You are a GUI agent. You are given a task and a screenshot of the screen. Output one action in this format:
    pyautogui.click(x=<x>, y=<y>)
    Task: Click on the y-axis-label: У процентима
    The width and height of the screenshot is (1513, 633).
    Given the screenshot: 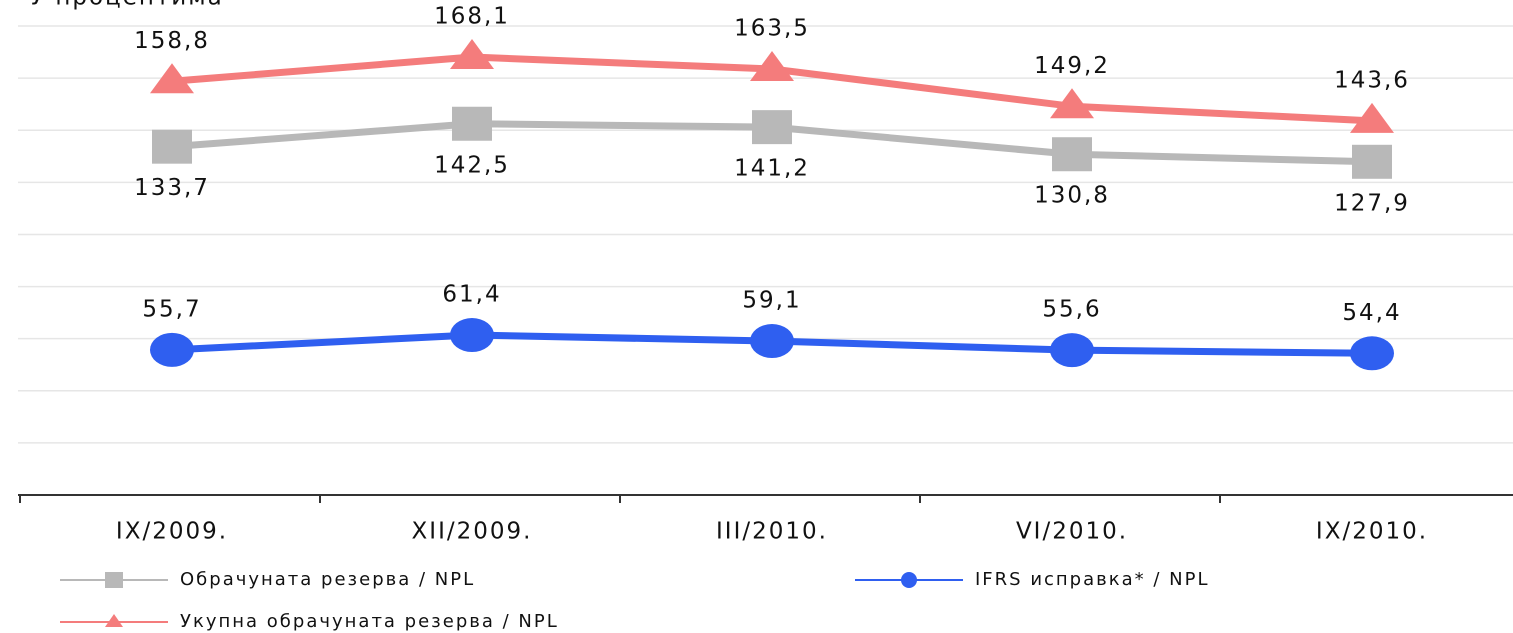 What is the action you would take?
    pyautogui.click(x=127, y=5)
    